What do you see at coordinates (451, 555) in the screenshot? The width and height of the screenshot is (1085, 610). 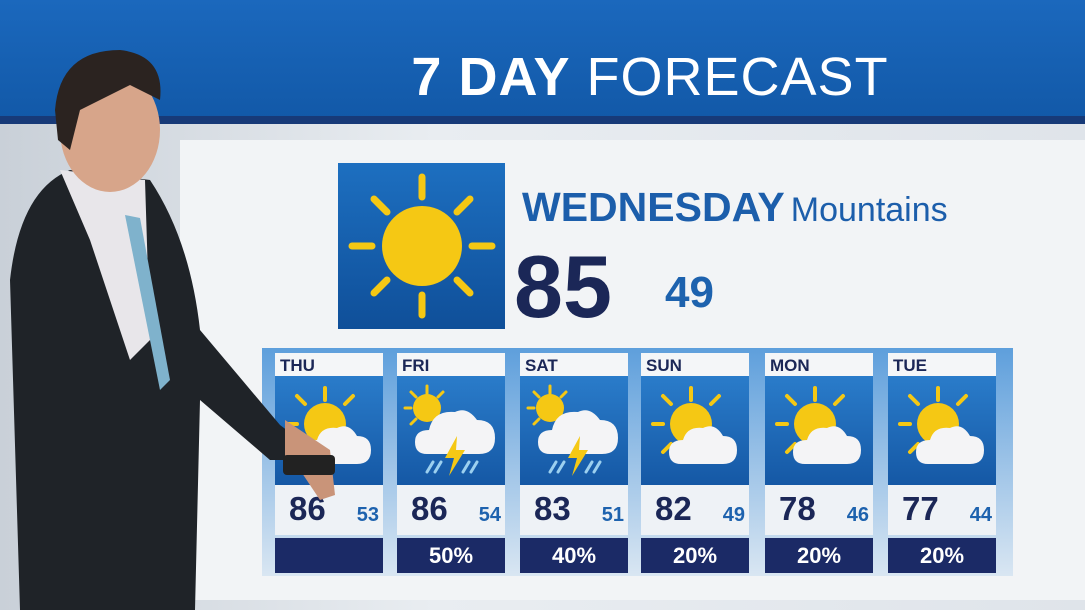 I see `precip-chance: 50%` at bounding box center [451, 555].